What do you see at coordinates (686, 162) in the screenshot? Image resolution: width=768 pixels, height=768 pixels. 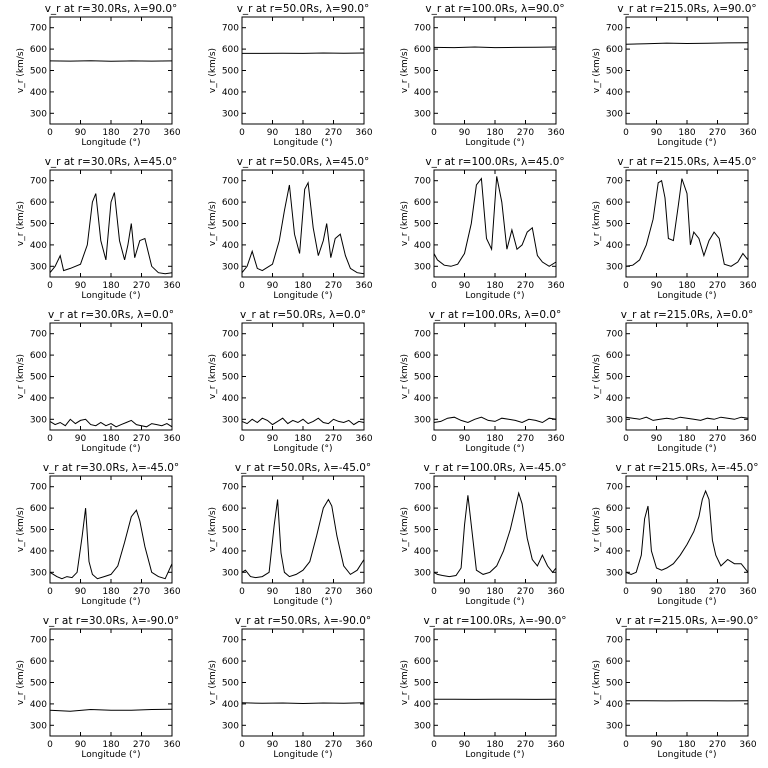 I see `chart-title: v_r at r=215.0Rs, λ=45.0°` at bounding box center [686, 162].